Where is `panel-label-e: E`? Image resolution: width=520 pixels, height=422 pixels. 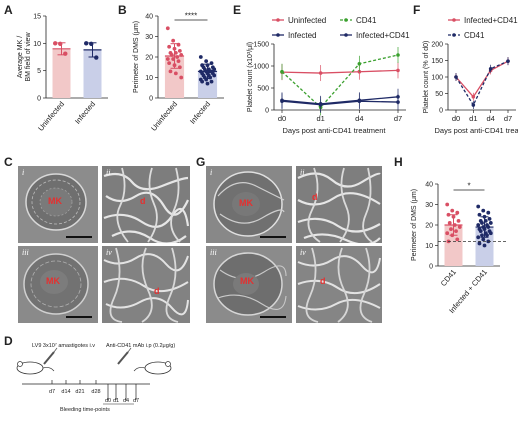
panel-label-e: E is located at coordinates (237, 10).